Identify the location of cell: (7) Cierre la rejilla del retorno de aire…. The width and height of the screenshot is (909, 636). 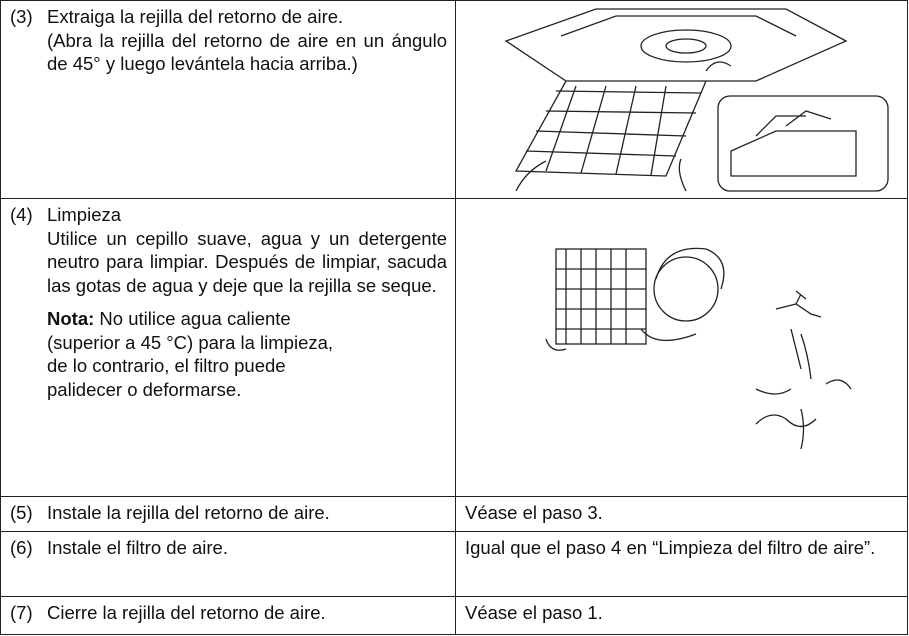
(228, 615).